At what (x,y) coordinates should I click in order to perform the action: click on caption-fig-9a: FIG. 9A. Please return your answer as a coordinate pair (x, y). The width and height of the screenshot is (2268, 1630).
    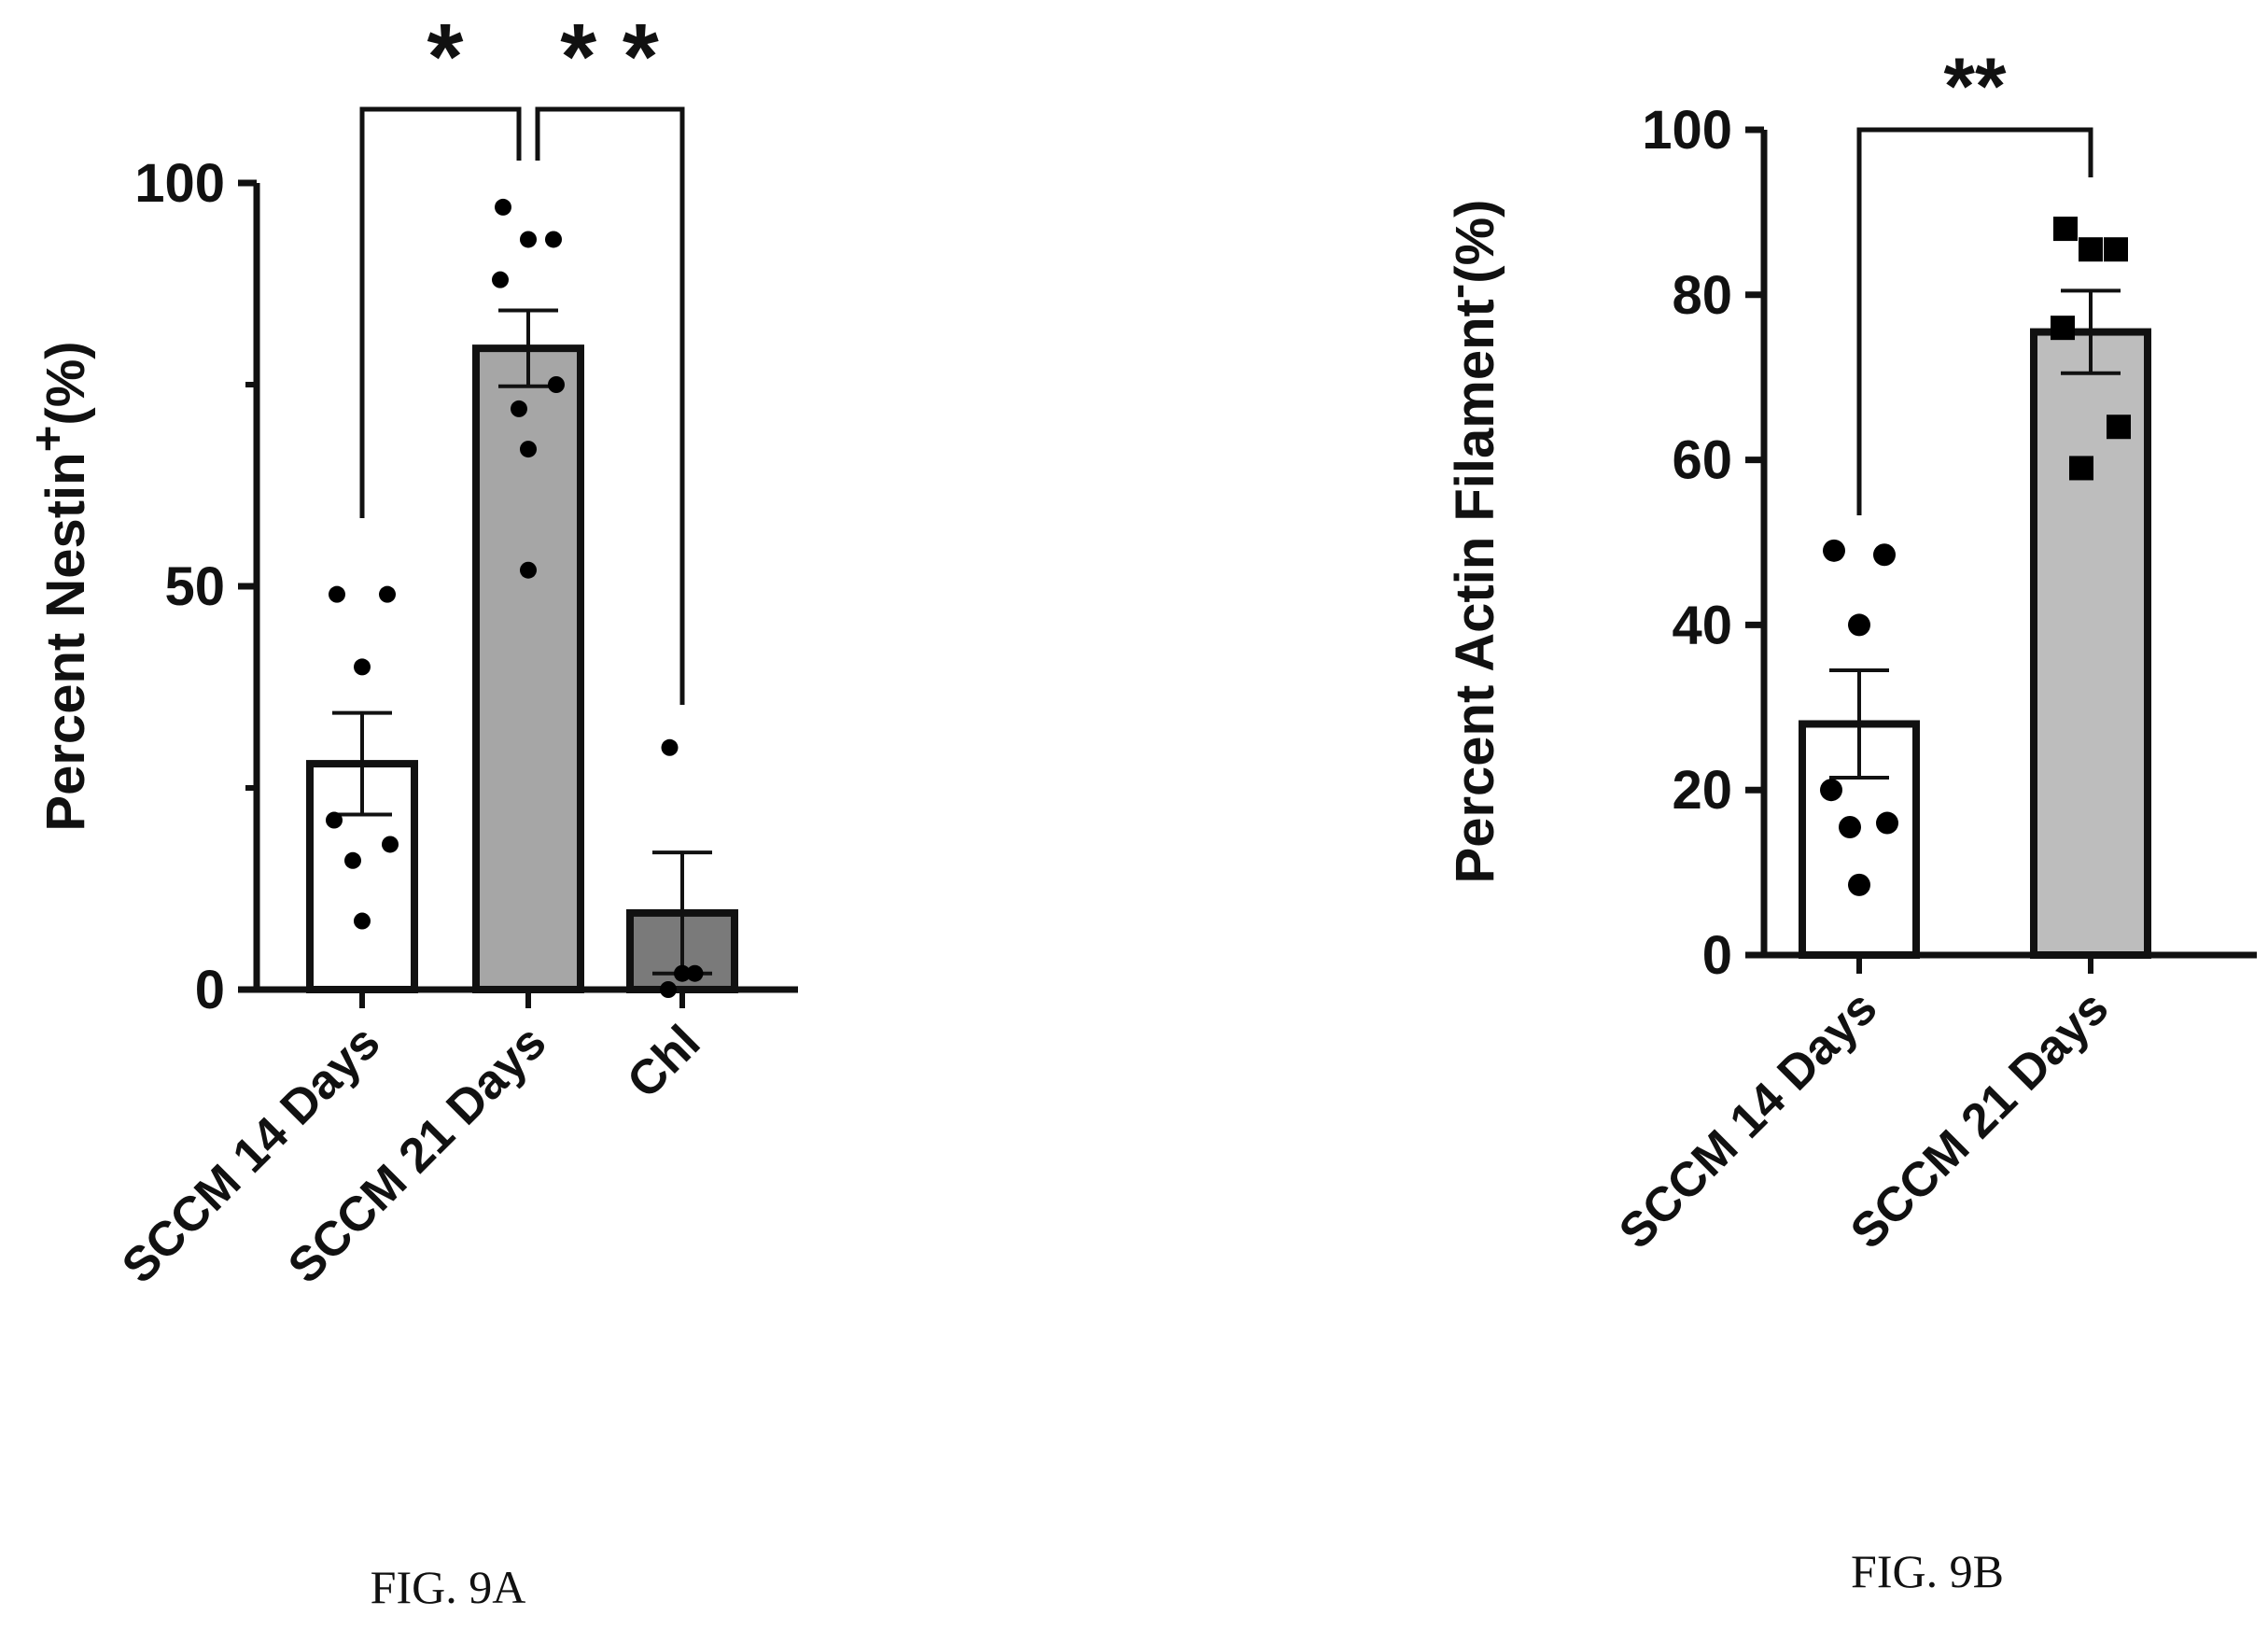
    Looking at the image, I should click on (448, 1587).